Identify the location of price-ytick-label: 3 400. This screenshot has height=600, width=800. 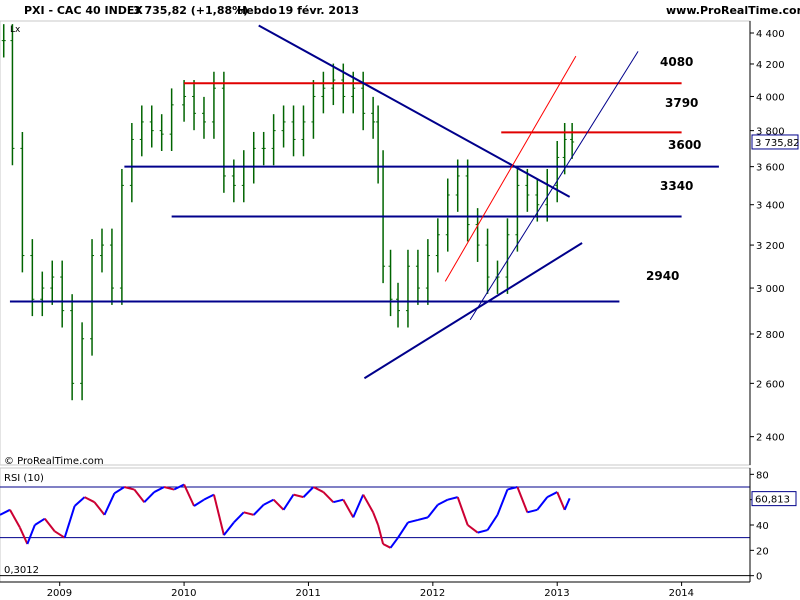
(770, 206).